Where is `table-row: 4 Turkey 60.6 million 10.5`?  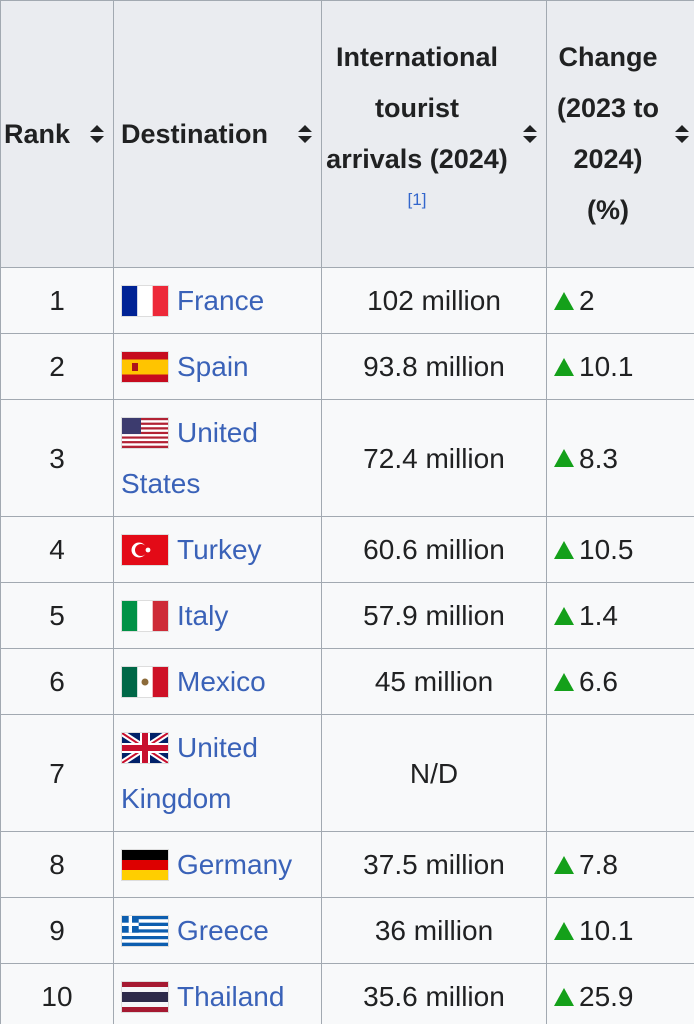
table-row: 4 Turkey 60.6 million 10.5 is located at coordinates (347, 549).